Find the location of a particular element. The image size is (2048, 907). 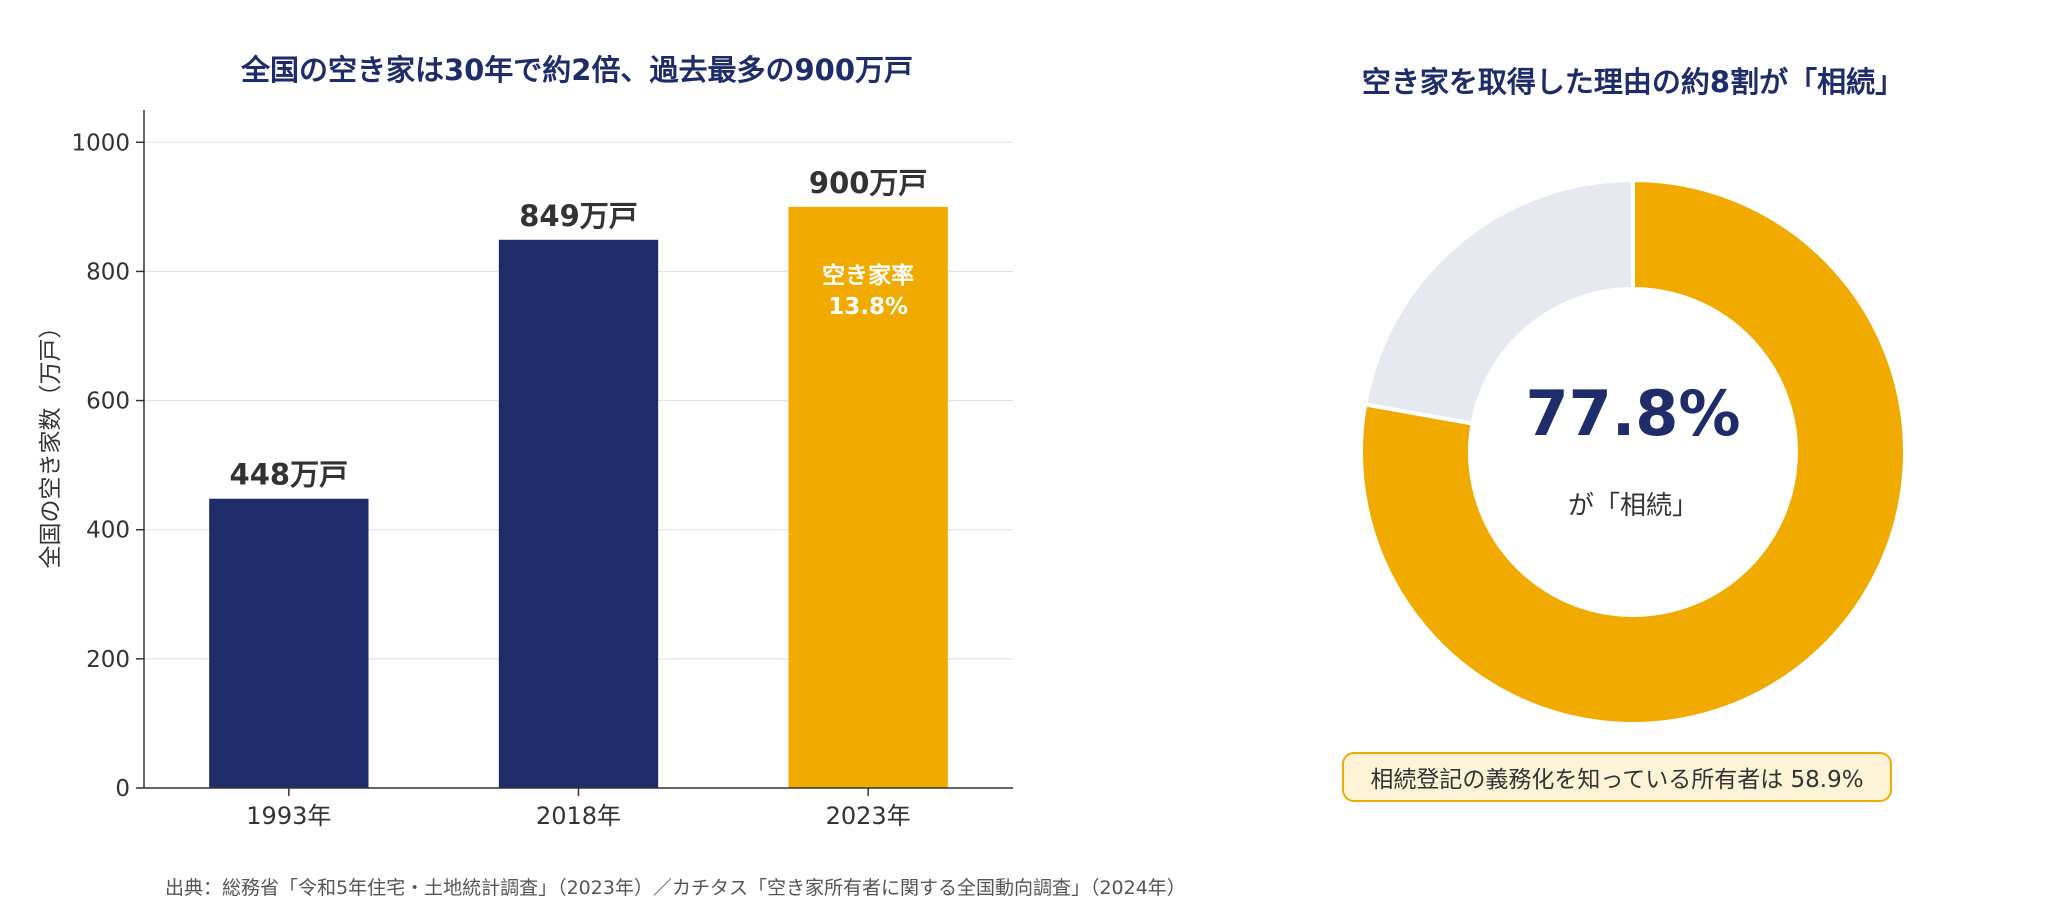

y-tick-label: 800 is located at coordinates (108, 272).